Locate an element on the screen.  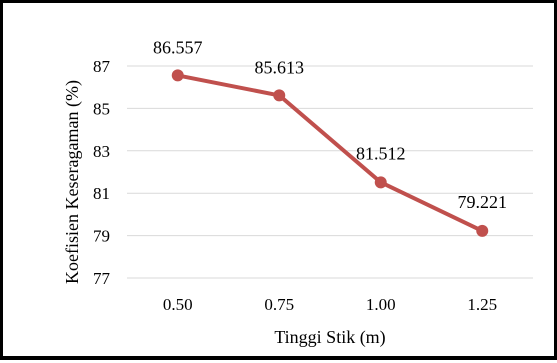
data-label-1.00: 81.512 is located at coordinates (381, 153).